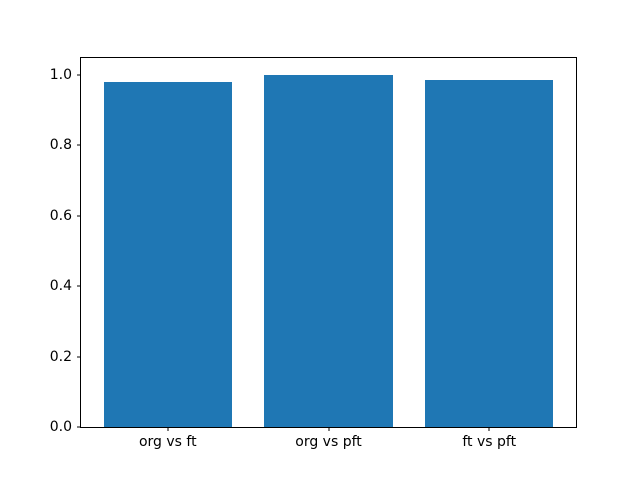 This screenshot has height=480, width=640. I want to click on y-tick-label: 0.8, so click(60, 145).